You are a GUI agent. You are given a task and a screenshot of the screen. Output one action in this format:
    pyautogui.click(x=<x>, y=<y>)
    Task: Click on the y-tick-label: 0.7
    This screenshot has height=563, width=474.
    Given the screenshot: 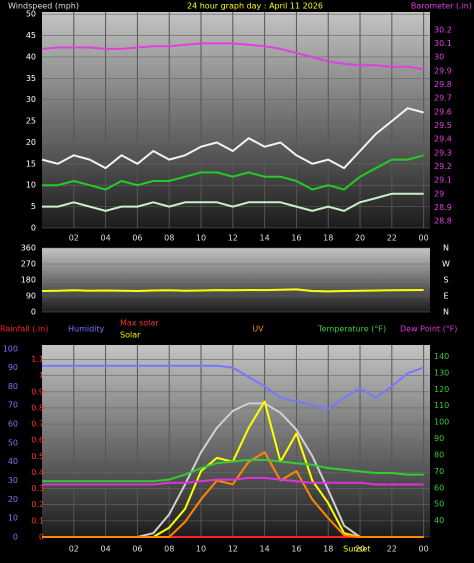 What is the action you would take?
    pyautogui.click(x=37, y=424)
    